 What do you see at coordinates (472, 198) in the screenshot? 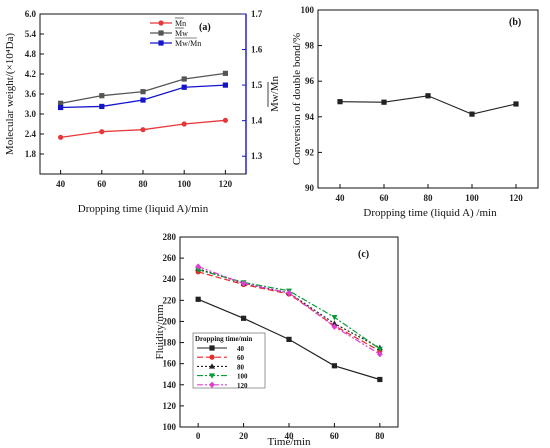
I see `x-tick-label-b: 100` at bounding box center [472, 198].